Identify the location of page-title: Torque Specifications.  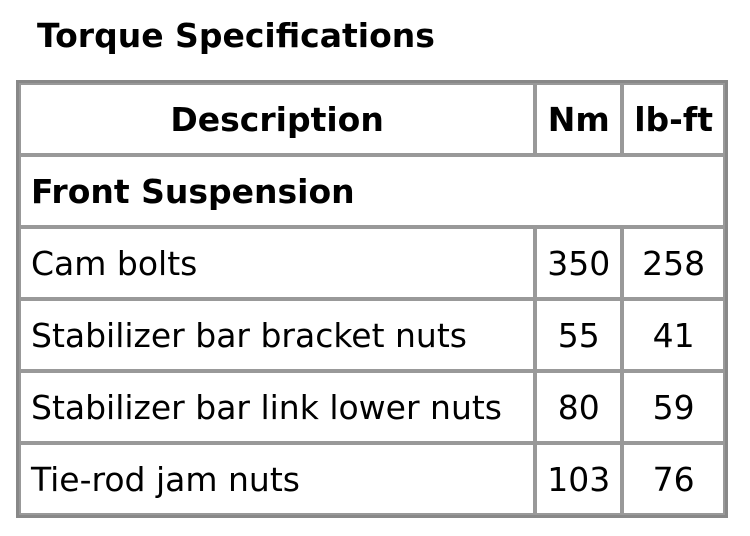
(236, 35).